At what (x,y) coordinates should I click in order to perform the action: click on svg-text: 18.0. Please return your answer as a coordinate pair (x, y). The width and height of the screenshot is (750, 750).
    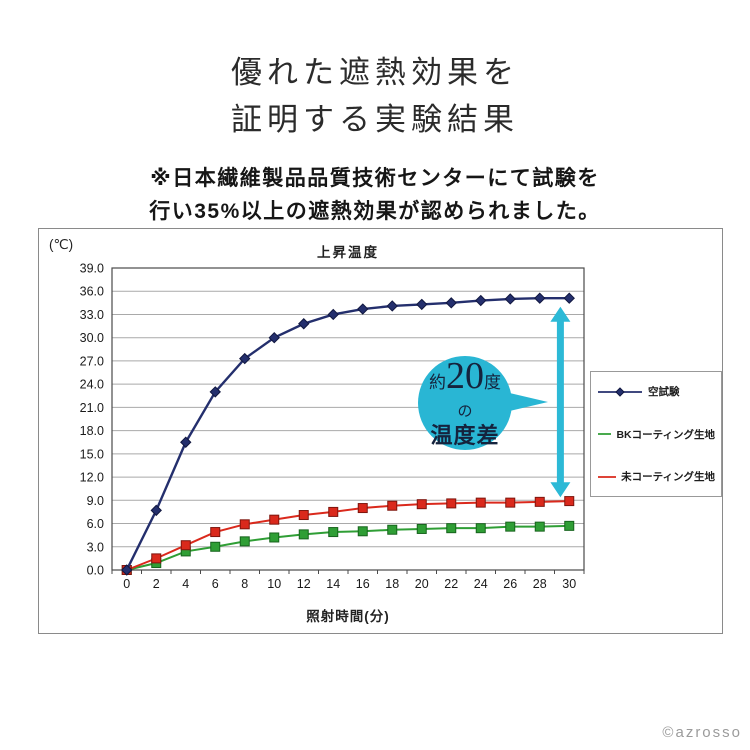
    Looking at the image, I should click on (92, 431).